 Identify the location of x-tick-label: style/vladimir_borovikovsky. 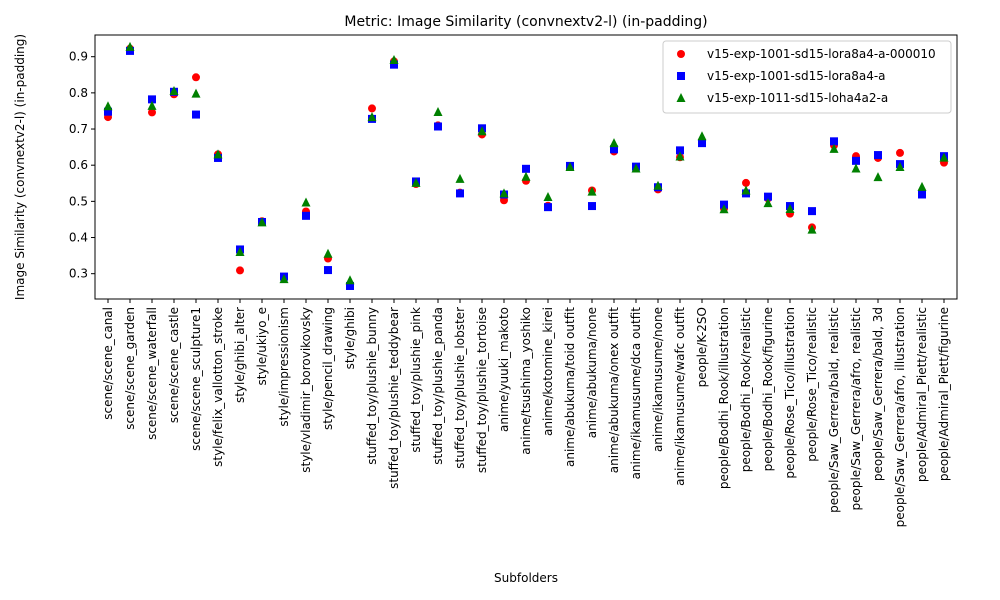
(306, 390).